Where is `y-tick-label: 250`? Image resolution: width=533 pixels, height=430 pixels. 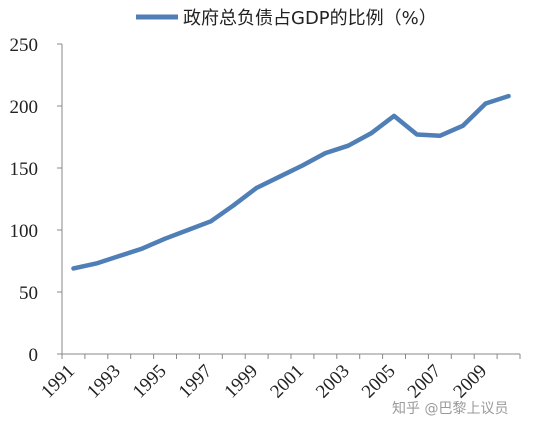 y-tick-label: 250 is located at coordinates (24, 45).